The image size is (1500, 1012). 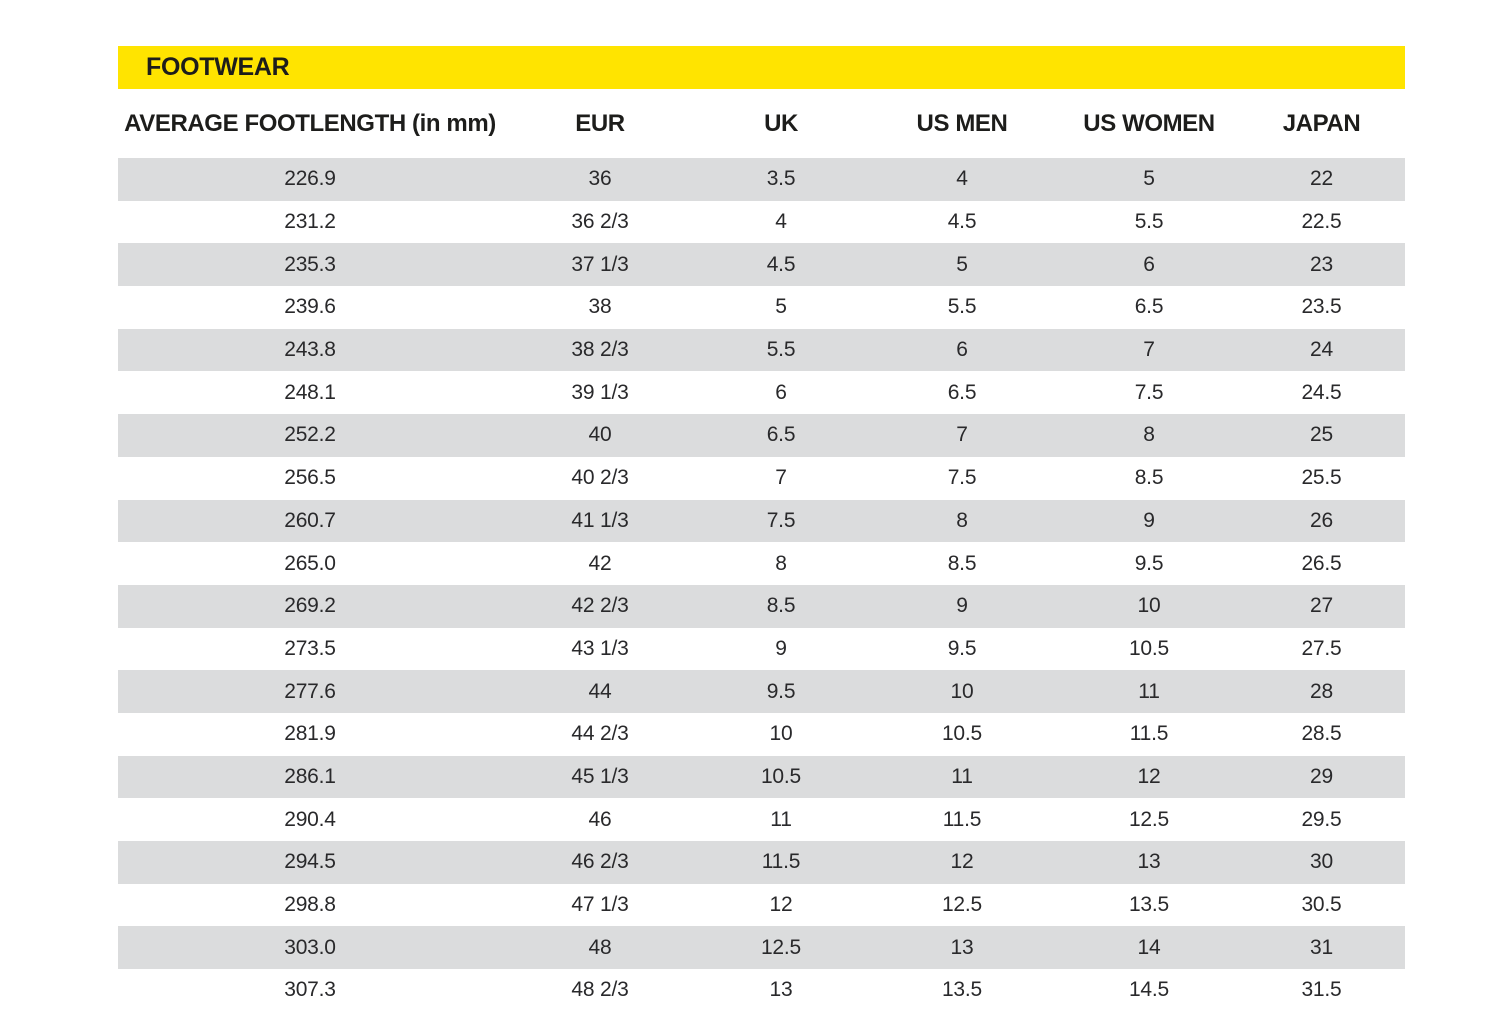 I want to click on cell-uk: 5.5, so click(x=781, y=350).